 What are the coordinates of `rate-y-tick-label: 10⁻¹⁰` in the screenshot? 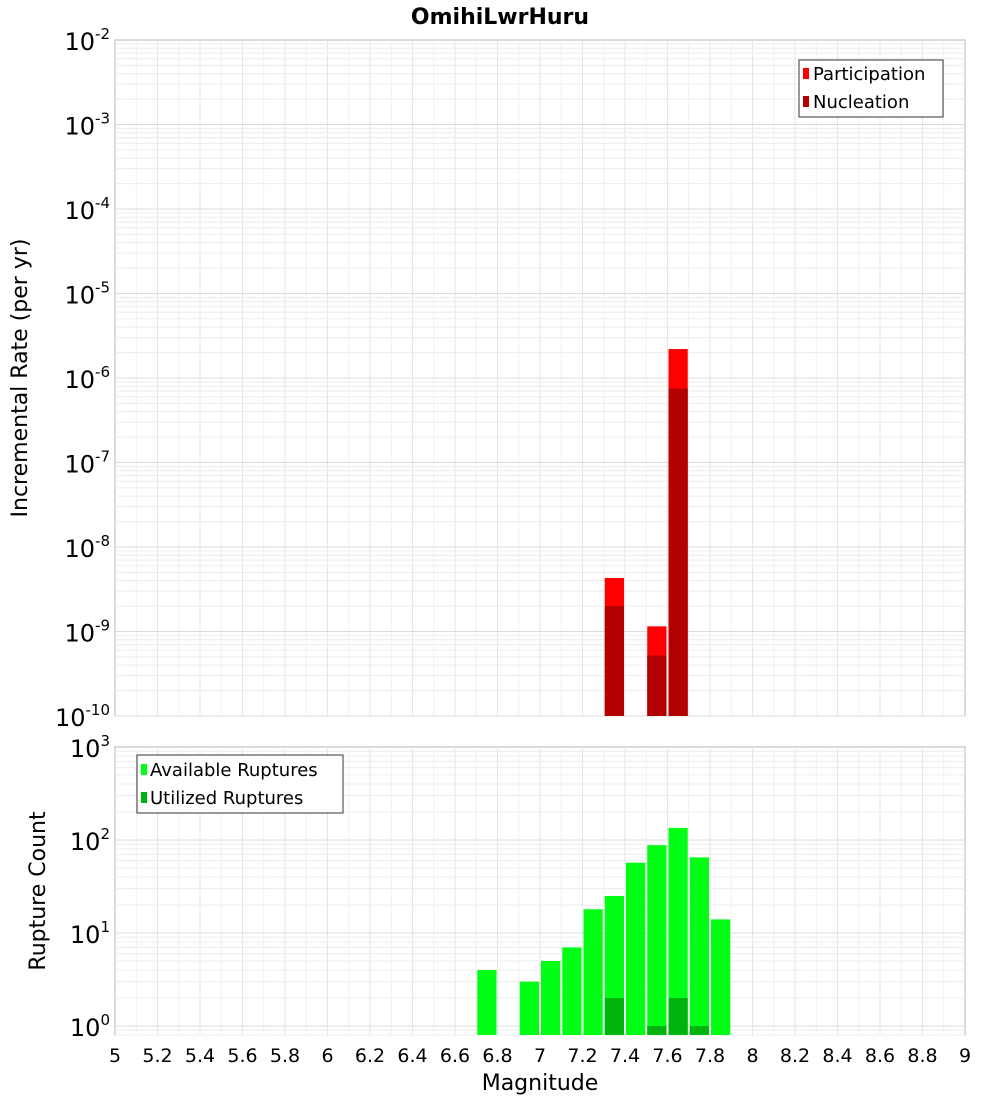 It's located at (82, 716).